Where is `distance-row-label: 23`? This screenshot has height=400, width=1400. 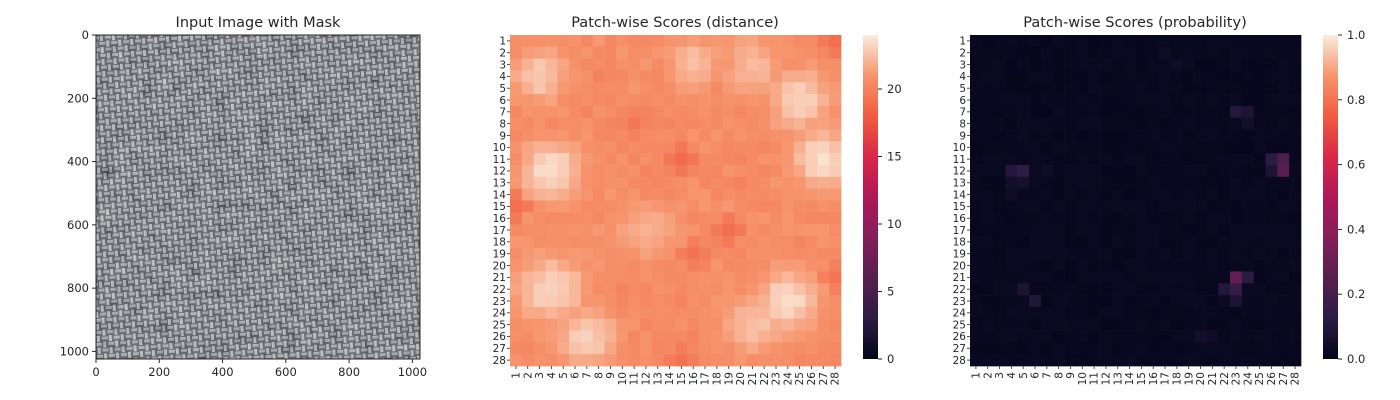 distance-row-label: 23 is located at coordinates (499, 302).